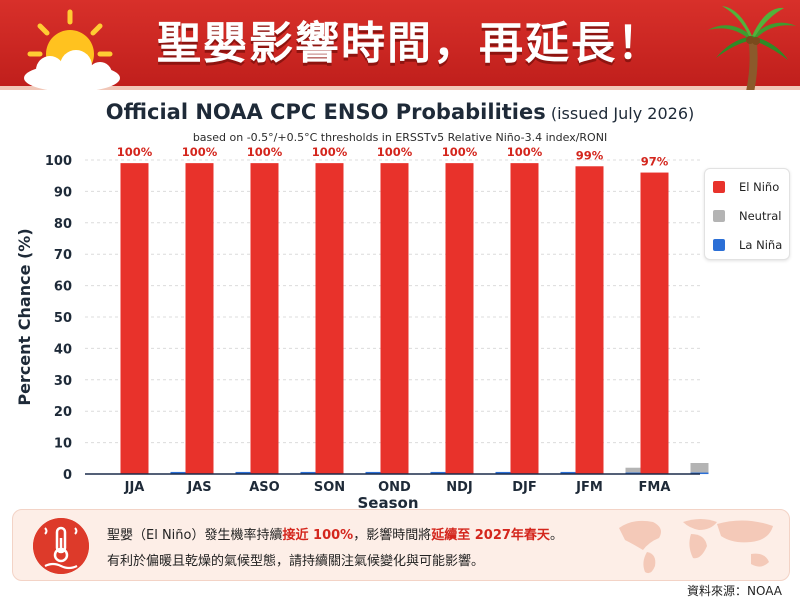 Image resolution: width=800 pixels, height=600 pixels. Describe the element at coordinates (325, 112) in the screenshot. I see `chart-title-main: Official NOAA CPC ENSO Probabilities` at that location.